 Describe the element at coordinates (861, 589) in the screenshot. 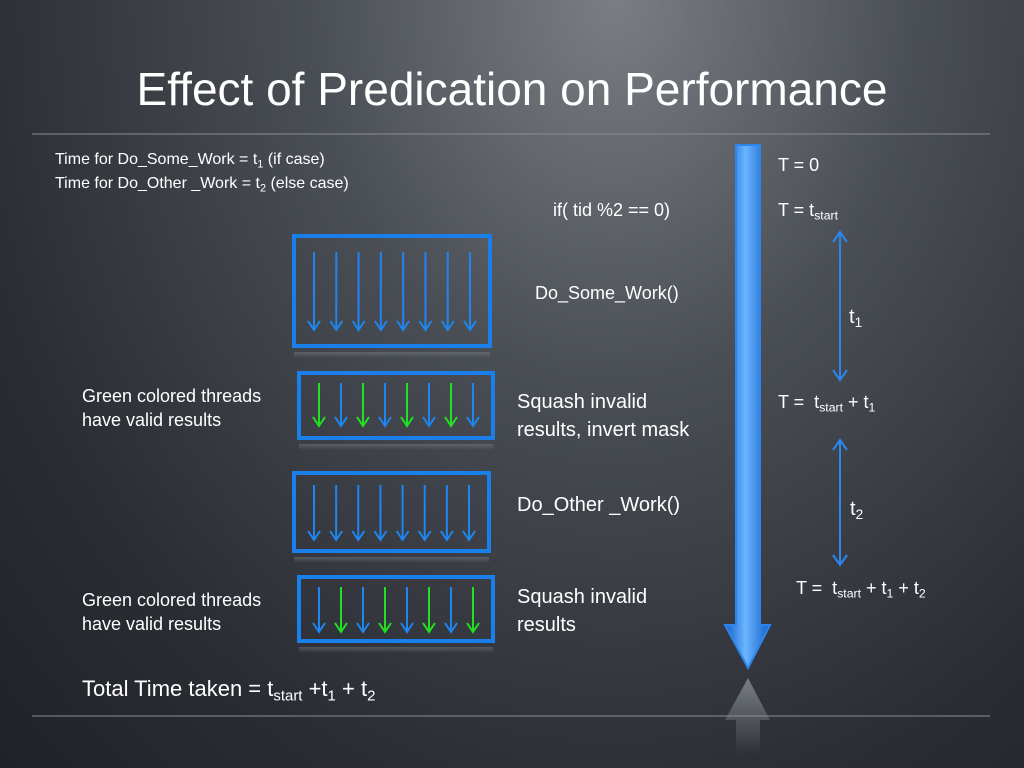

I see `time-label: T = tstart + t1 + t2` at that location.